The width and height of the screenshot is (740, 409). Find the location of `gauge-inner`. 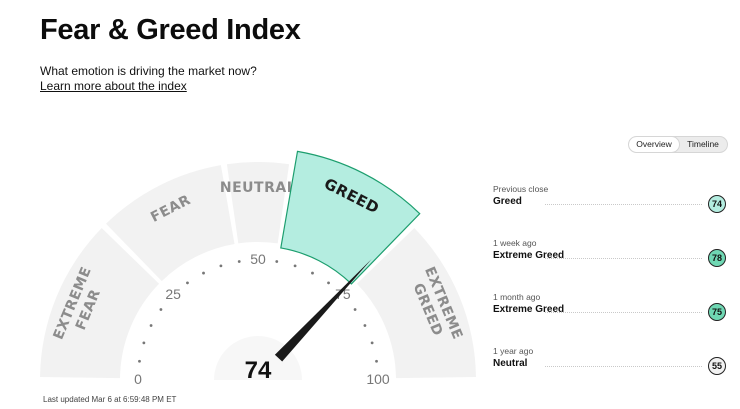

gauge-inner is located at coordinates (258, 321).